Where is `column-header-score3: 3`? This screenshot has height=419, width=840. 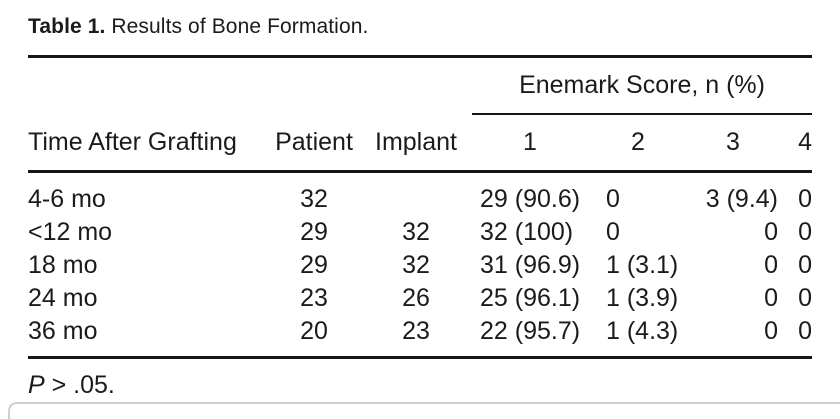 column-header-score3: 3 is located at coordinates (733, 143).